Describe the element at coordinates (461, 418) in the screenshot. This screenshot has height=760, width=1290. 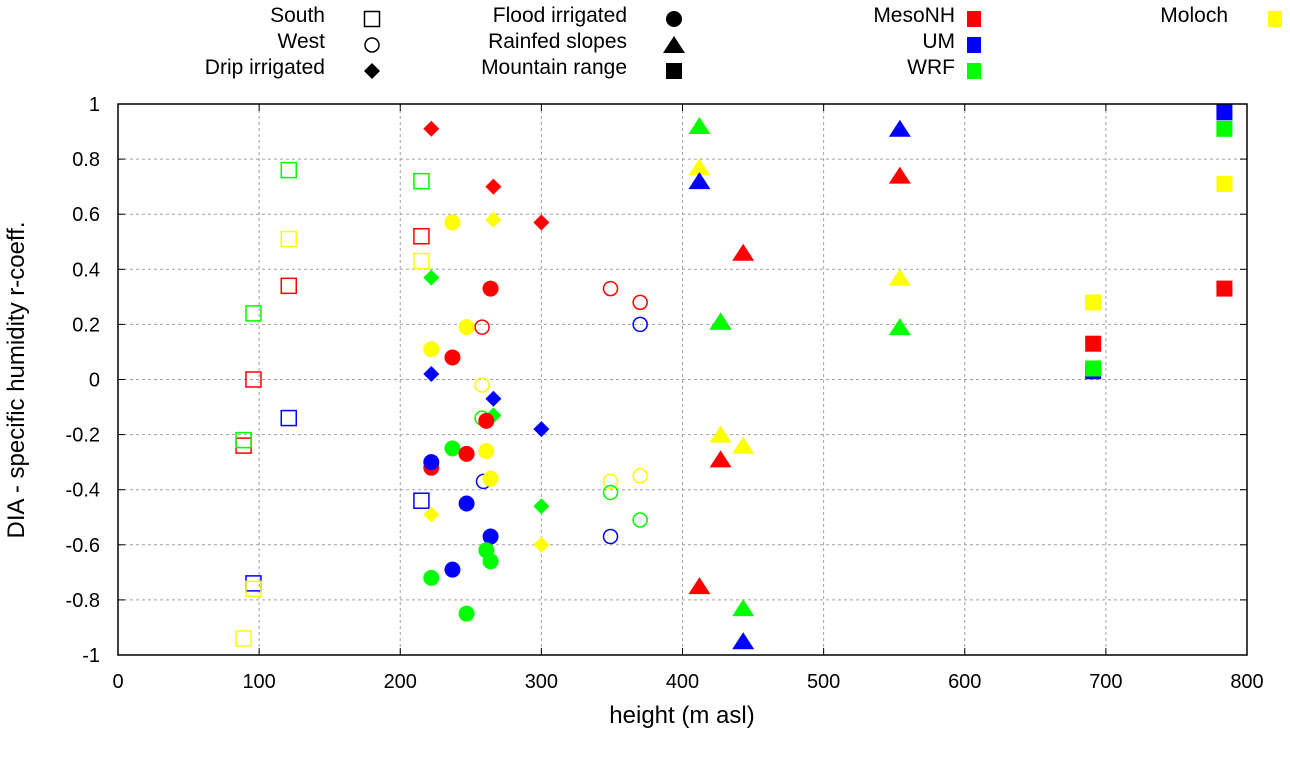
I see `series-flood-irrigated` at that location.